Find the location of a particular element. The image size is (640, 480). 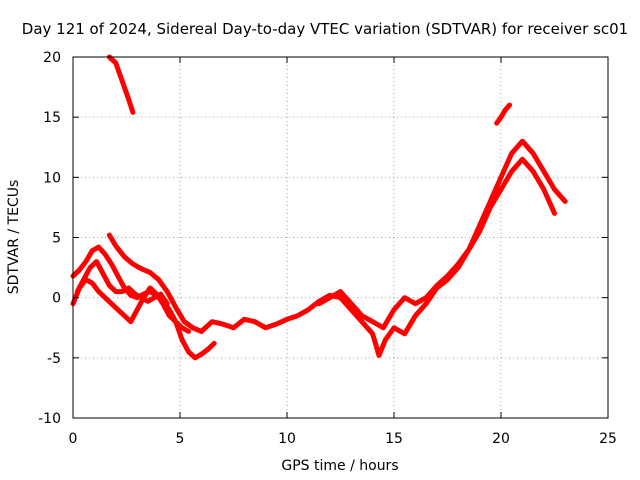

series-track-h is located at coordinates (503, 114).